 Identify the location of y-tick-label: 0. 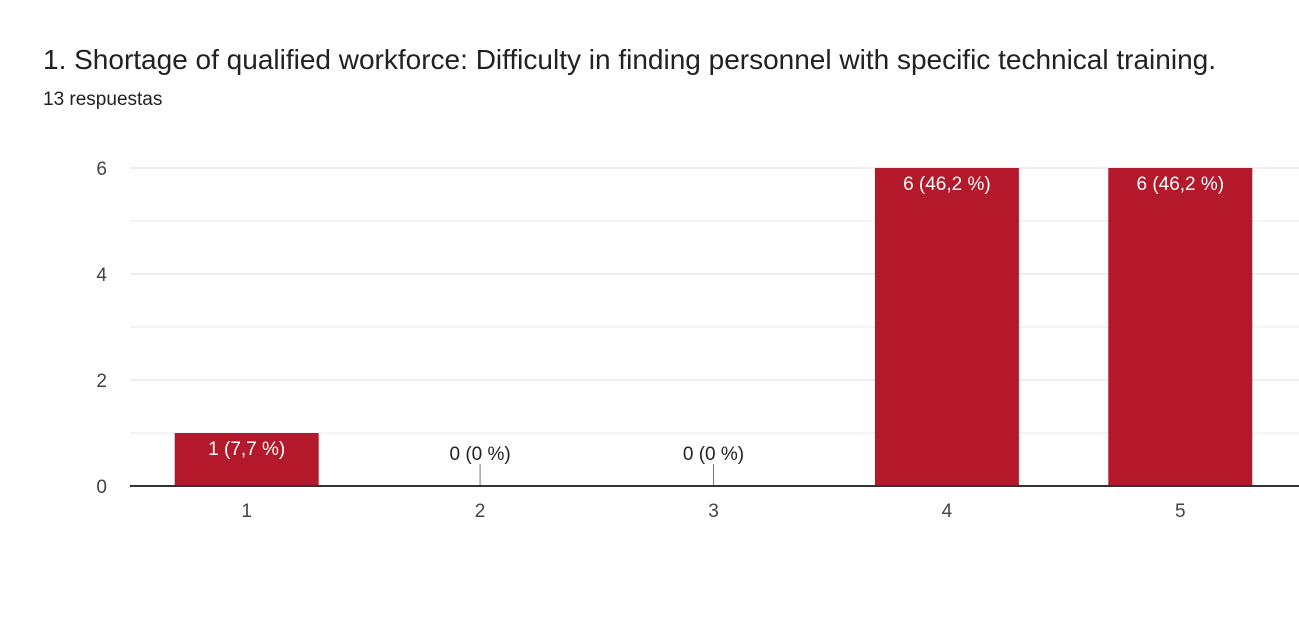
(101, 487).